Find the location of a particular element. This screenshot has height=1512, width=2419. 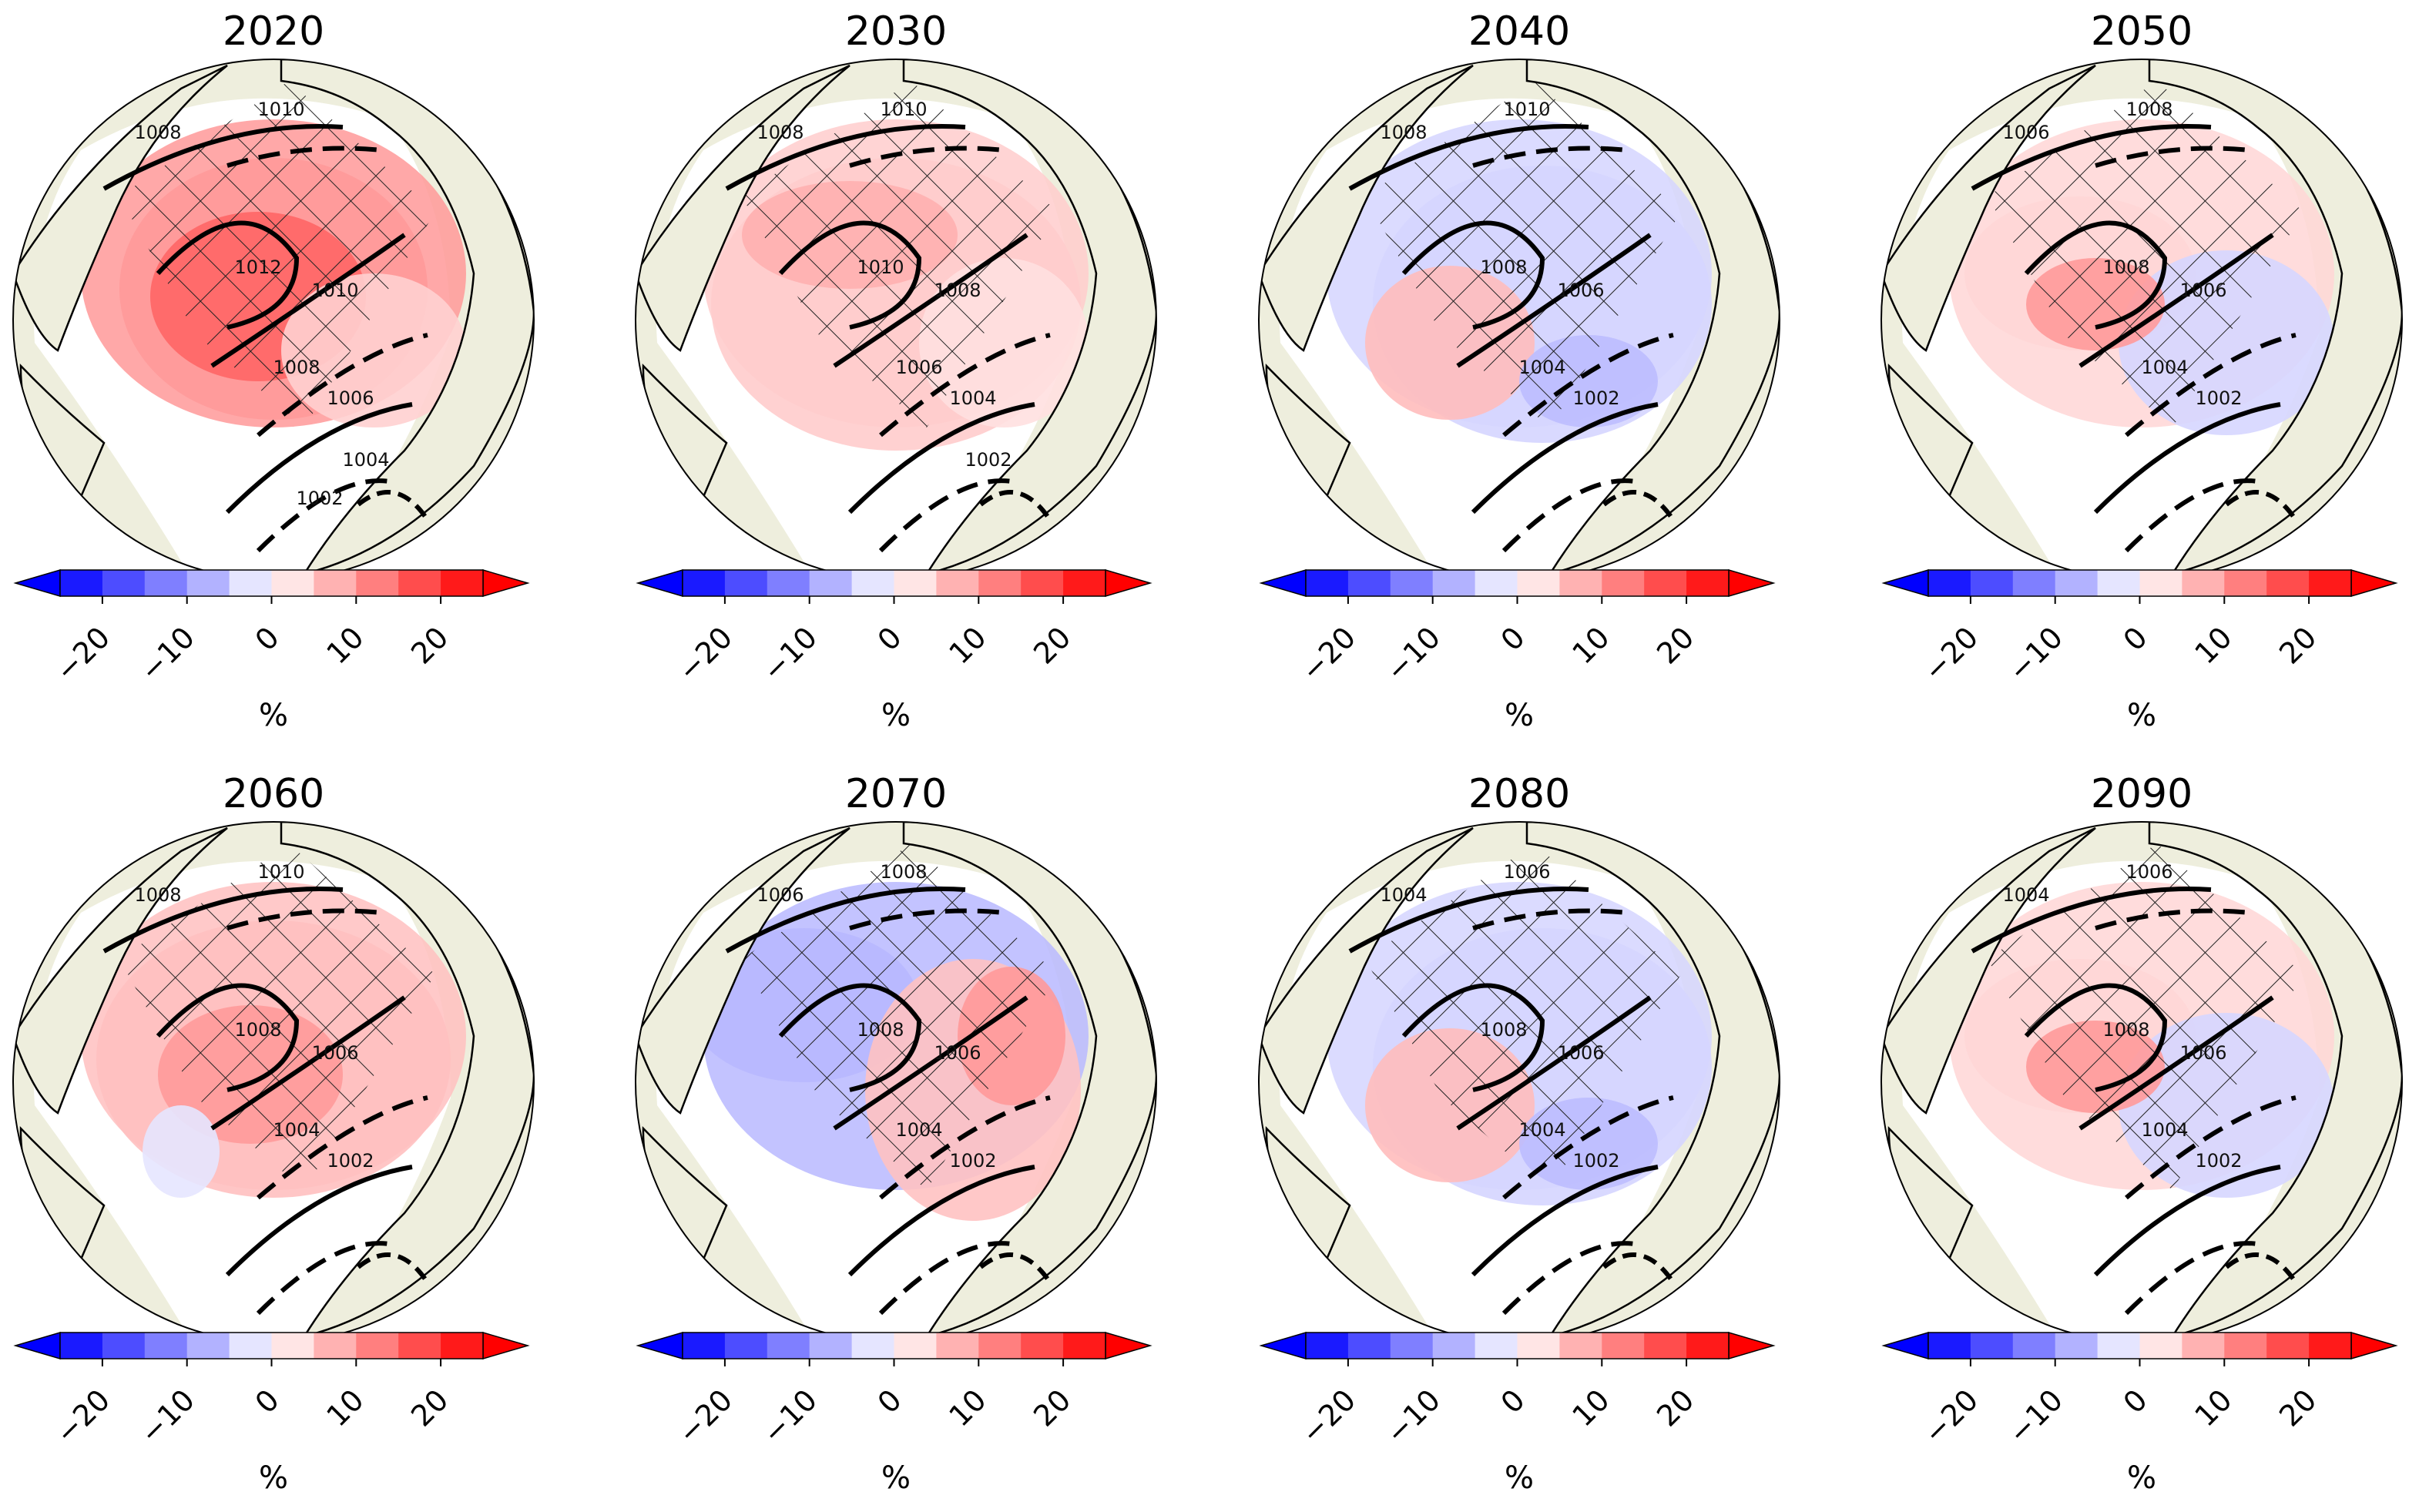

panel-title: 2060 is located at coordinates (273, 794).